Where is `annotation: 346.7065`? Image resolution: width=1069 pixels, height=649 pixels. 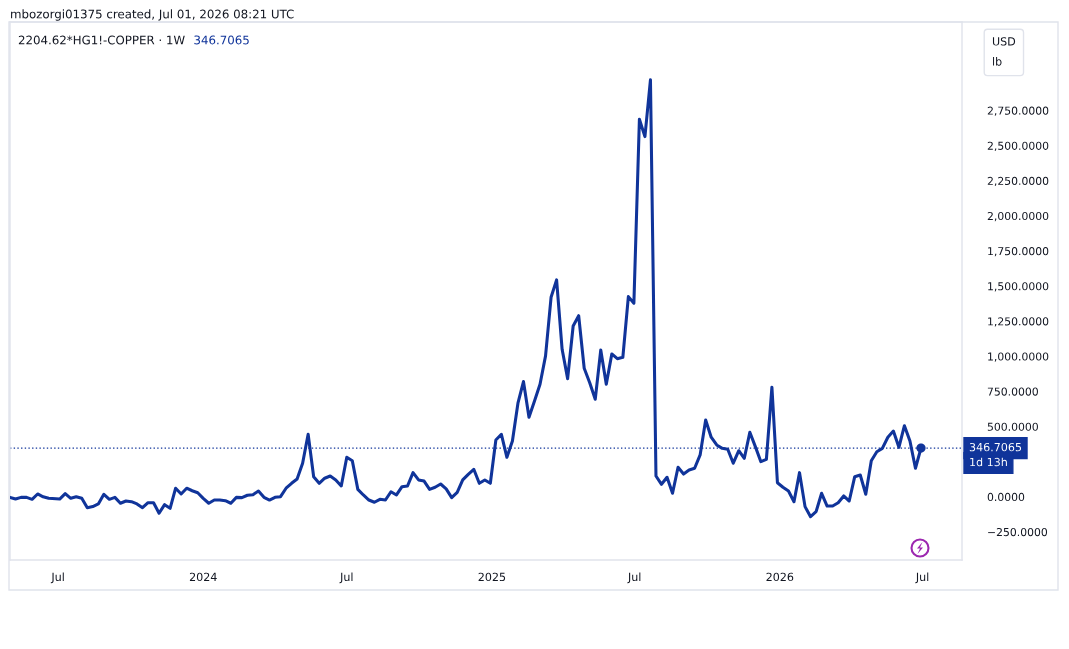 annotation: 346.7065 is located at coordinates (221, 40).